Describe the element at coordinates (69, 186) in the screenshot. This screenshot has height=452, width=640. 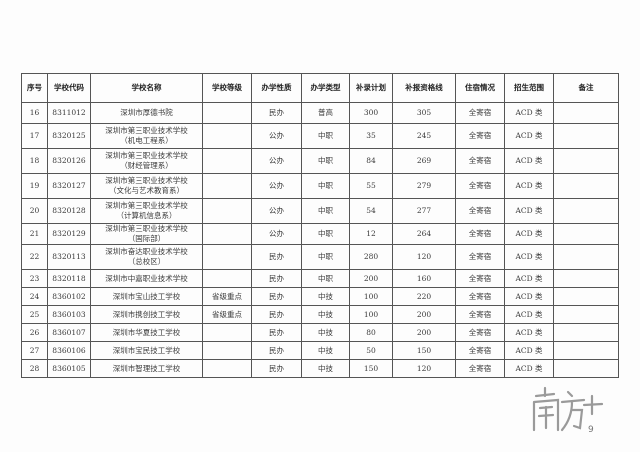
I see `cell-code: 8320127` at that location.